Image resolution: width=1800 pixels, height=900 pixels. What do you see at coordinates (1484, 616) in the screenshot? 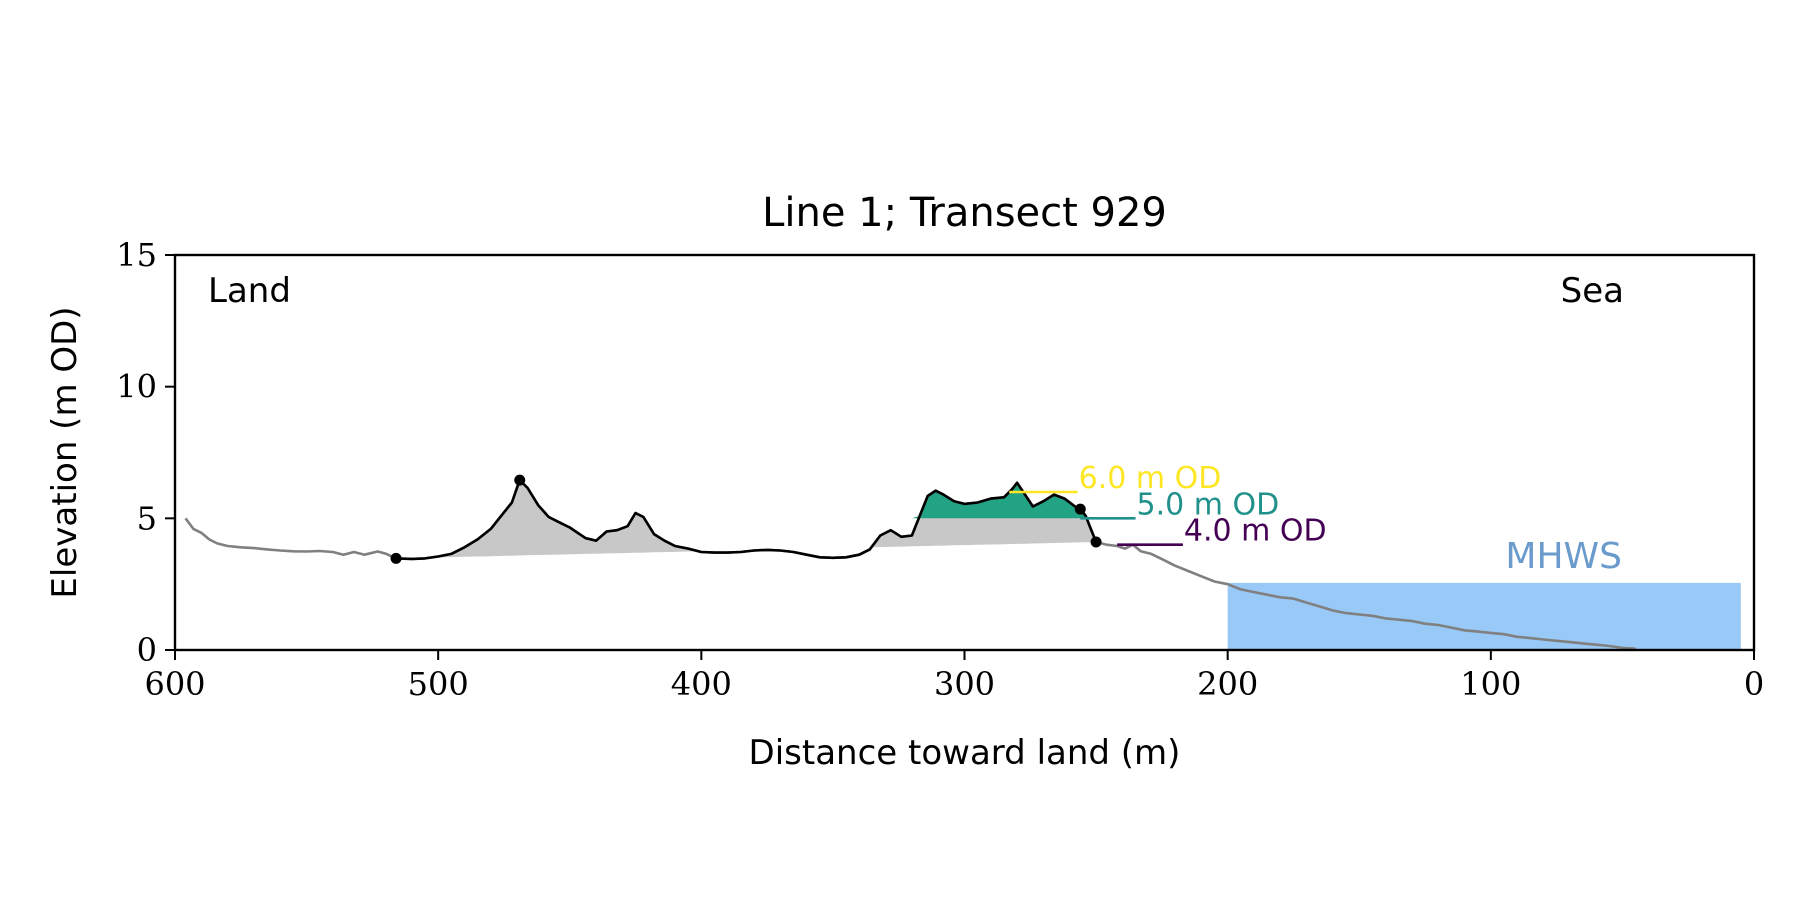
I see `mhws-area` at bounding box center [1484, 616].